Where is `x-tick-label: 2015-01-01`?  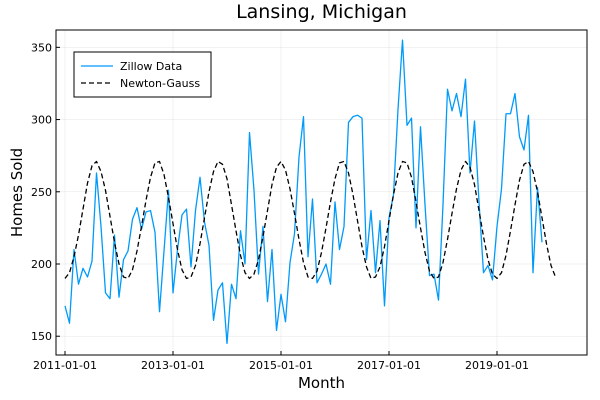
x-tick-label: 2015-01-01 is located at coordinates (281, 365).